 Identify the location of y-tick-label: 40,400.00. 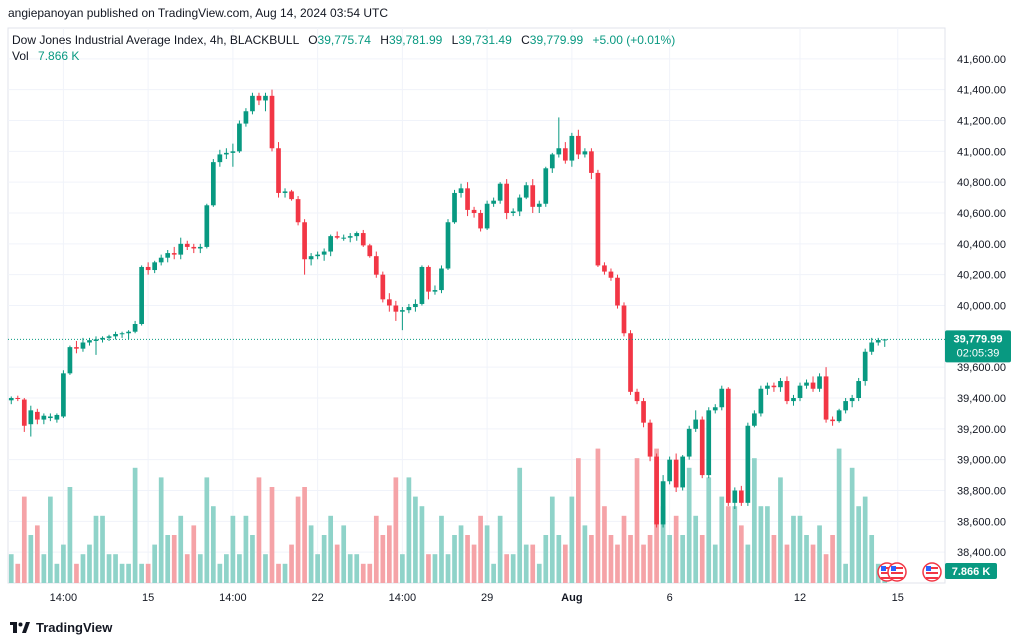
(981, 245).